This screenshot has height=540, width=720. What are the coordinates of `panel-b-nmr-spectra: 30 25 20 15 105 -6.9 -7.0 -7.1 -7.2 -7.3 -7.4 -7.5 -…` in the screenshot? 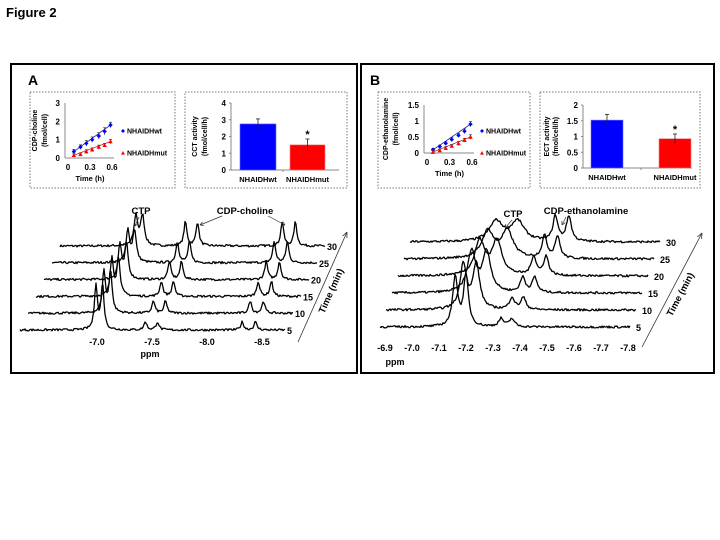 It's located at (540, 286).